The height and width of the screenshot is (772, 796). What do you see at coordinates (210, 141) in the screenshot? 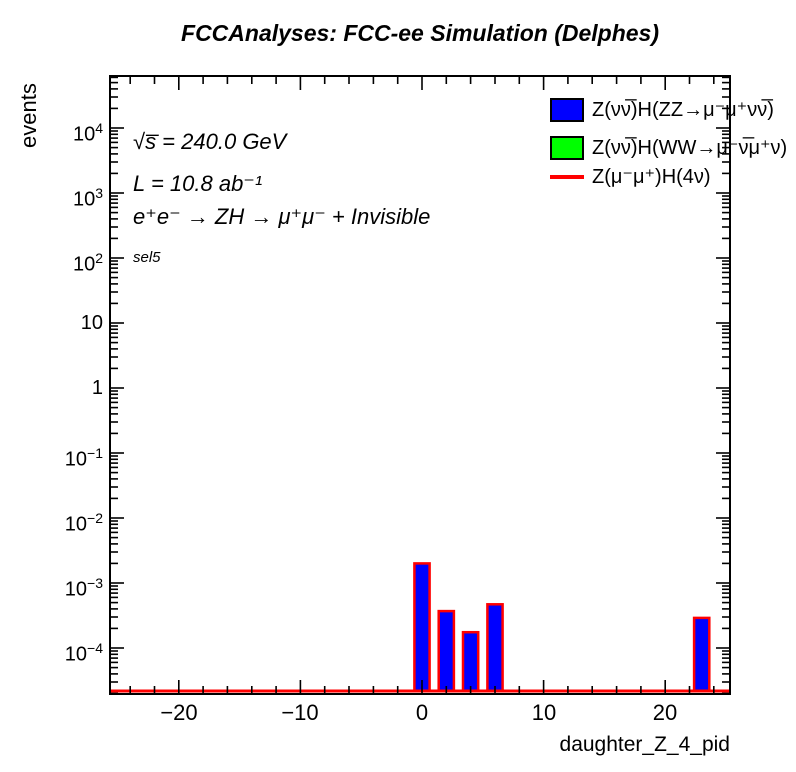
I see `annotation-sqrt-s: √s̅ = 240.0 GeV` at bounding box center [210, 141].